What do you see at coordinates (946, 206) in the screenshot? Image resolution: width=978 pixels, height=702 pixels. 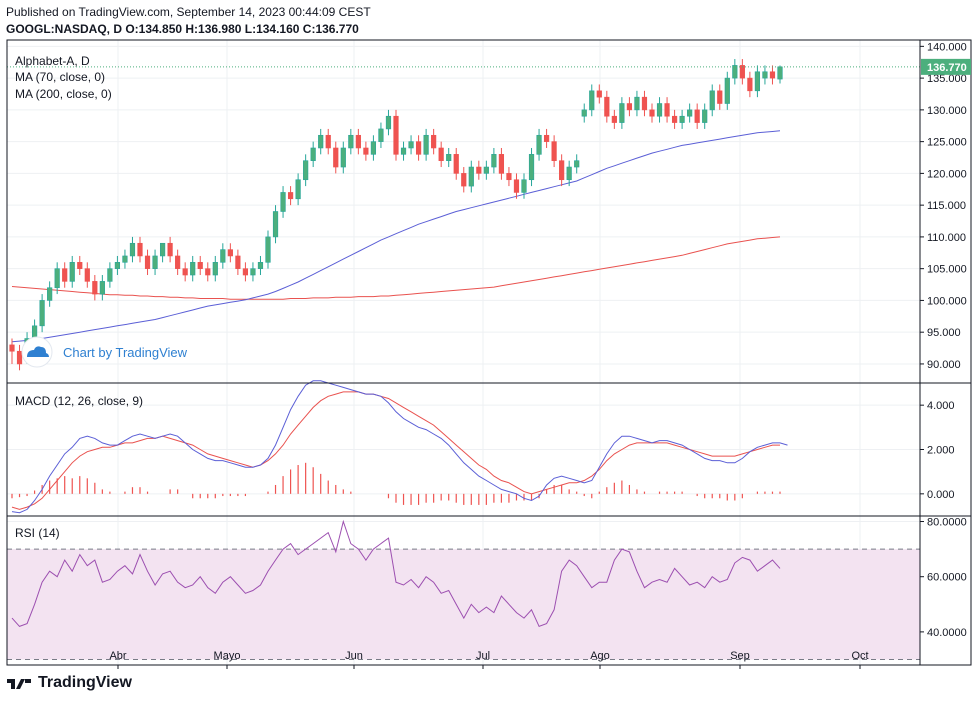 I see `y-tick-label: 115.000` at bounding box center [946, 206].